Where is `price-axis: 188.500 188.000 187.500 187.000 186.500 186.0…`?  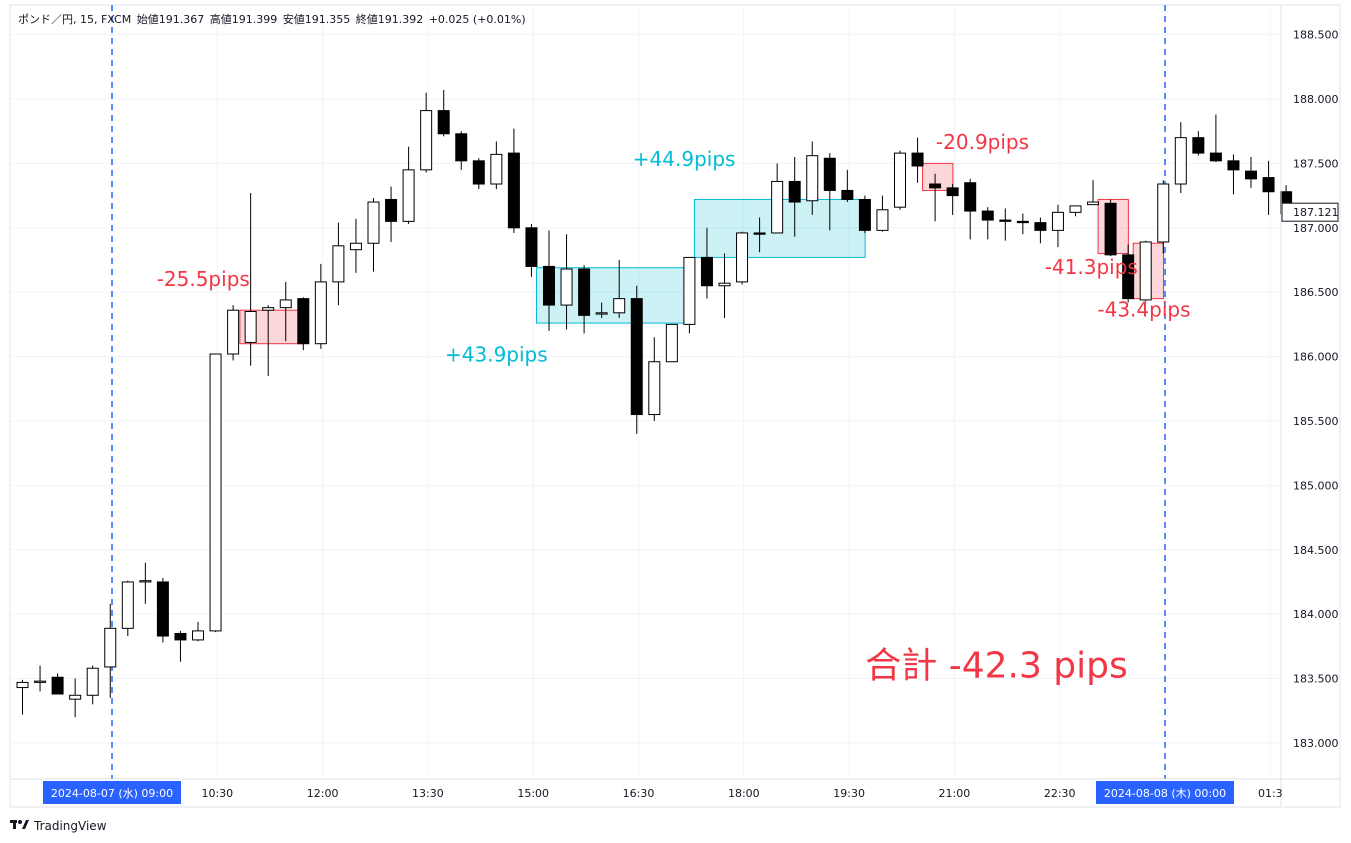 price-axis: 188.500 188.000 187.500 187.000 186.500 186.0… is located at coordinates (1310, 389).